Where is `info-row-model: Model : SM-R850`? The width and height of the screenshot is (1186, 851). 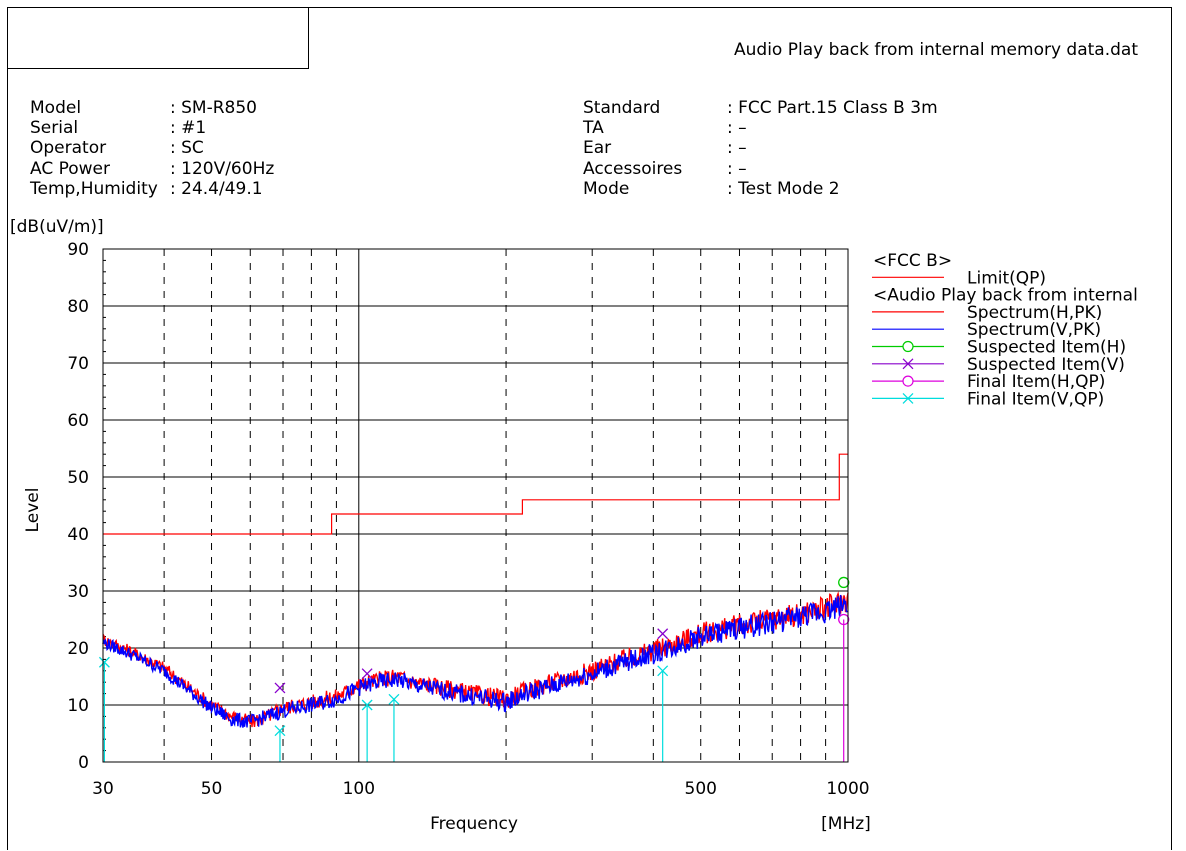
info-row-model: Model : SM-R850 is located at coordinates (152, 108).